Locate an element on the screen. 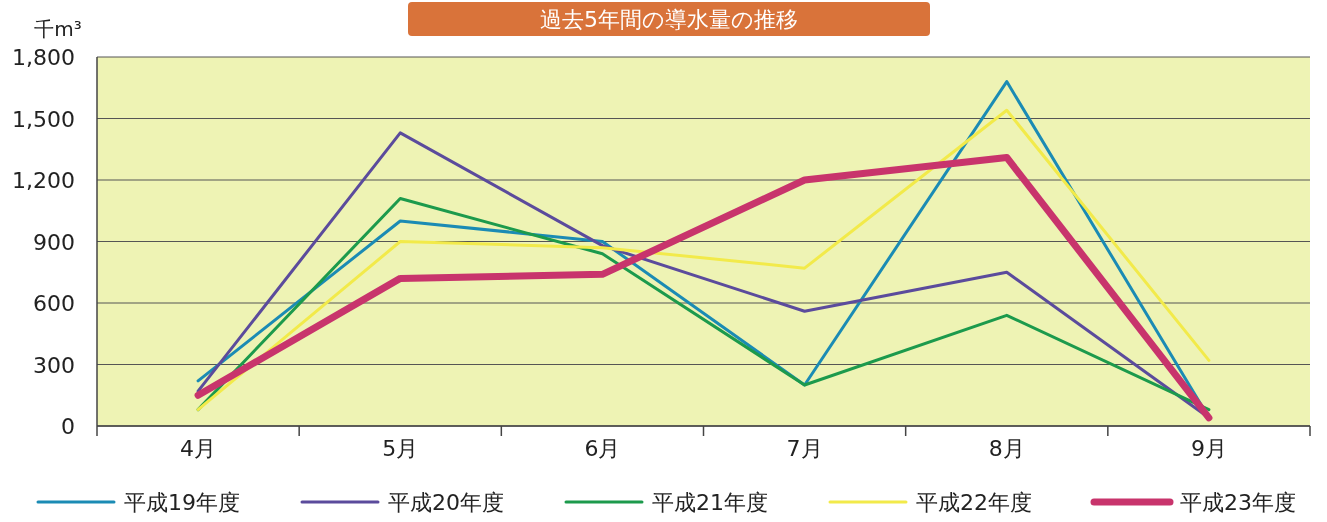 Image resolution: width=1327 pixels, height=522 pixels. legend-label: 平成21年度 is located at coordinates (710, 502).